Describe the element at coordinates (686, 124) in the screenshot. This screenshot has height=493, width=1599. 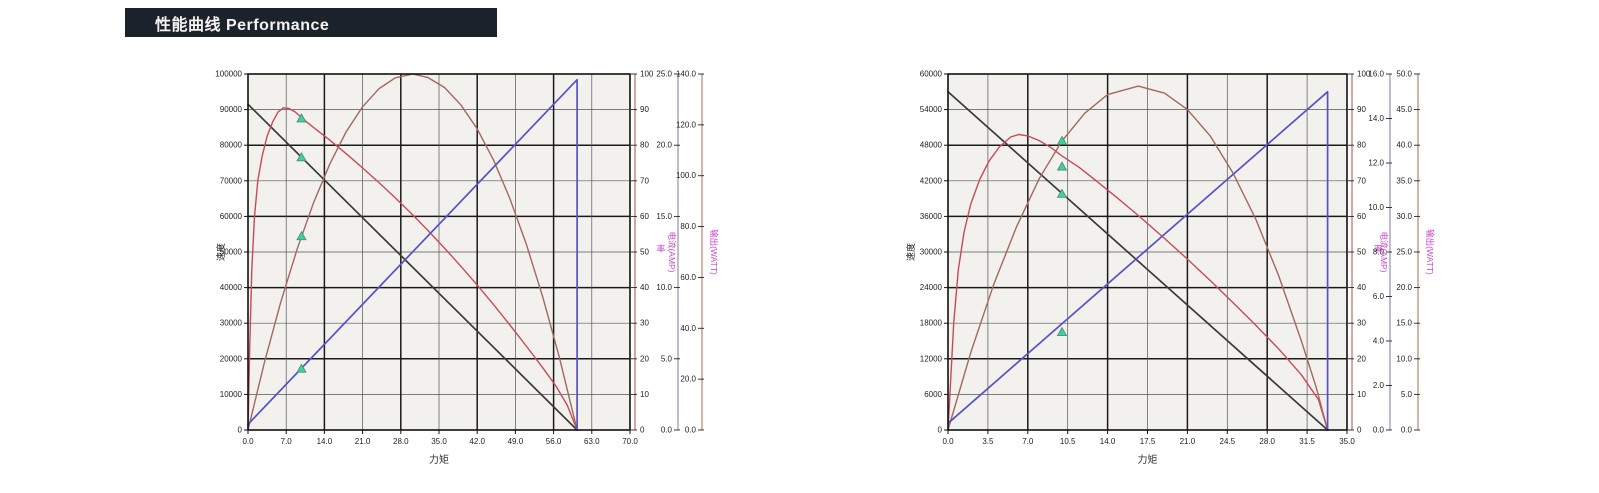
I see `svg-text: 120.0` at that location.